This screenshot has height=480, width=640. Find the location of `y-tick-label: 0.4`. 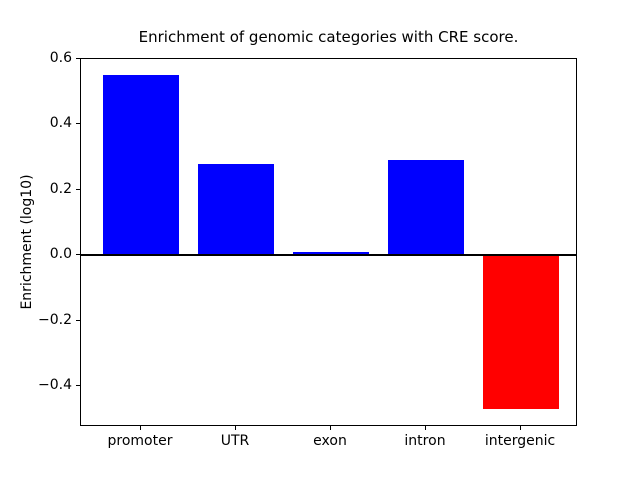

y-tick-label: 0.4 is located at coordinates (60, 123).